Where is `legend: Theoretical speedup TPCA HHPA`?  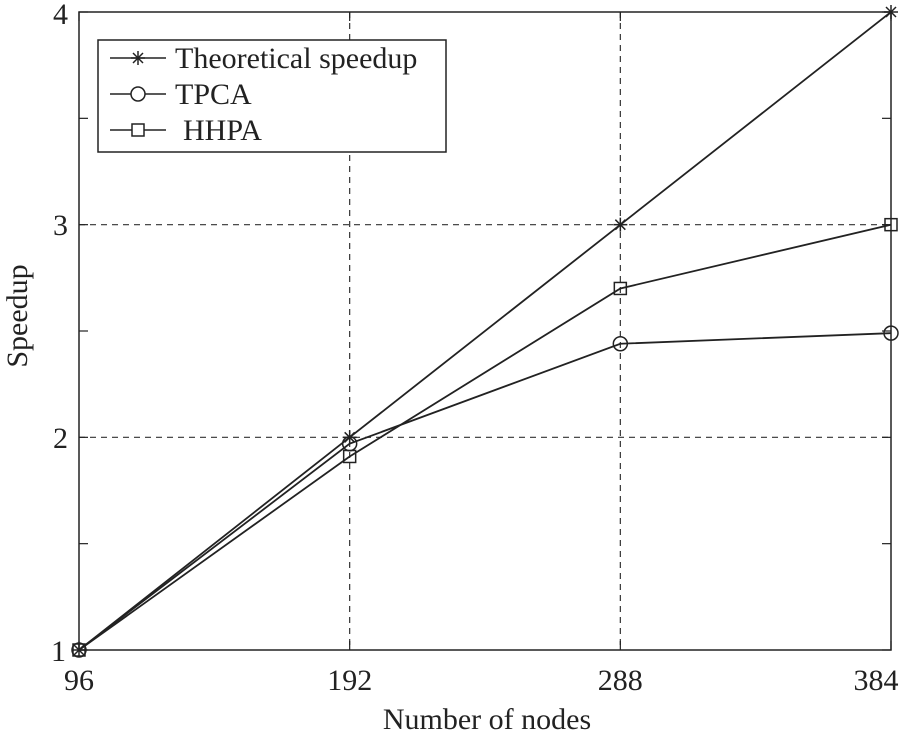 legend: Theoretical speedup TPCA HHPA is located at coordinates (272, 96).